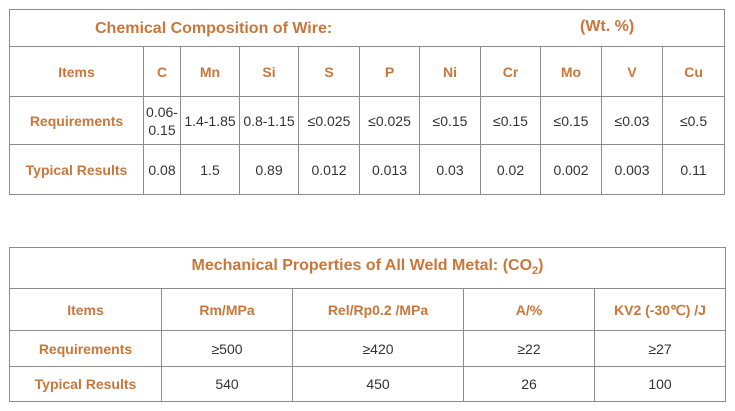 This screenshot has width=735, height=411. What do you see at coordinates (510, 71) in the screenshot?
I see `header-cr: Cr` at bounding box center [510, 71].